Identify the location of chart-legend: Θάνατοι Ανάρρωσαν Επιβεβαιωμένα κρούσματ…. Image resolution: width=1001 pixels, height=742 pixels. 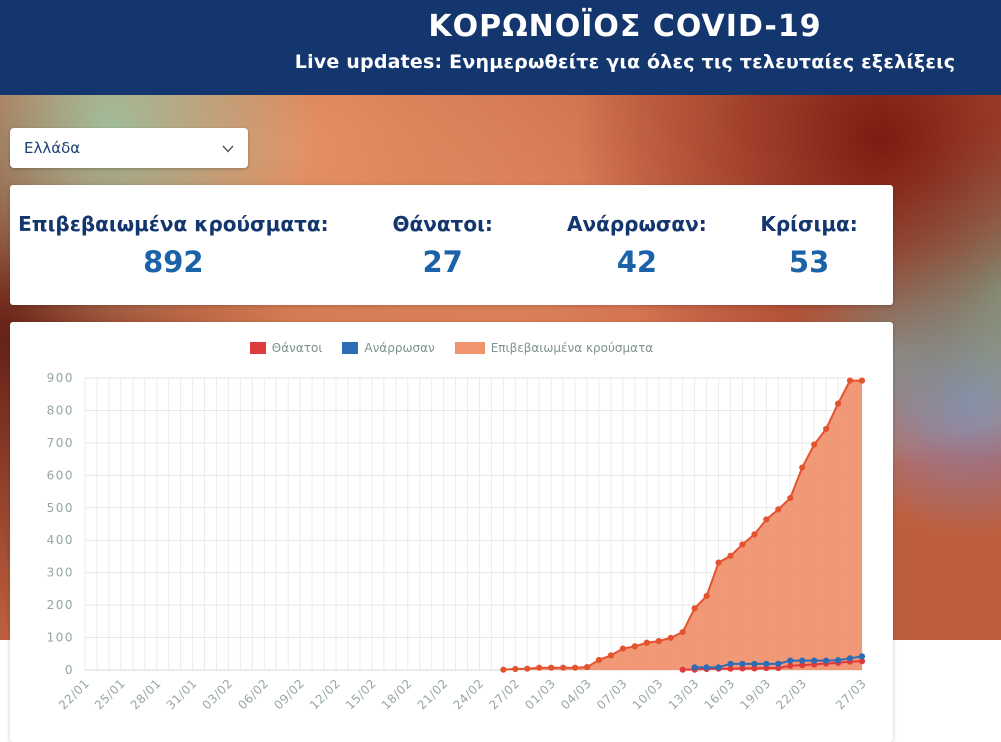
(451, 348).